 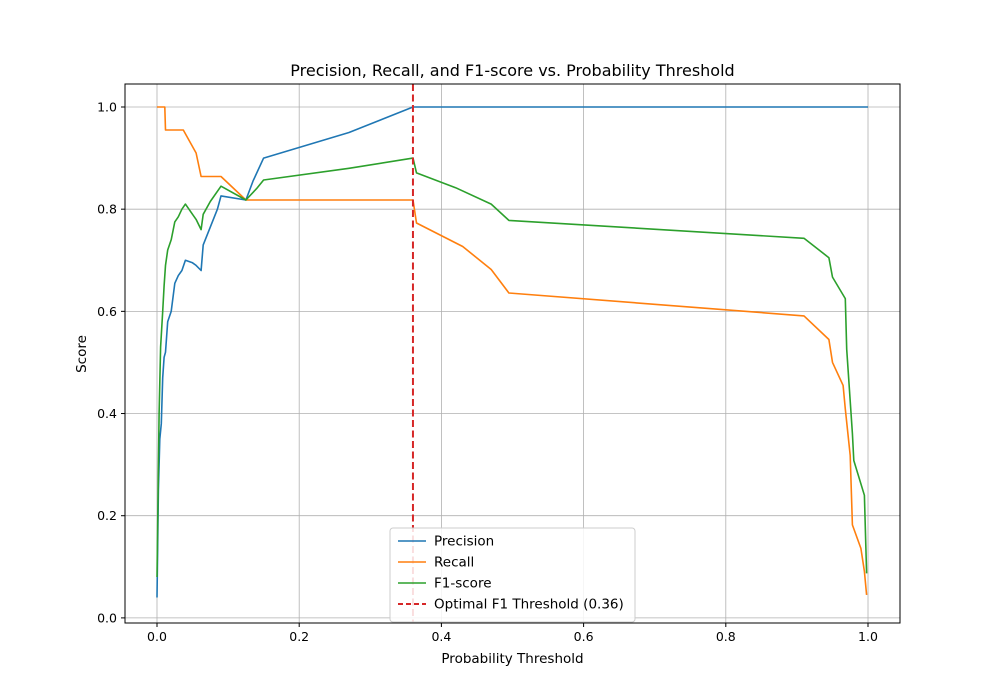 I want to click on x-tick-label: 0.8, so click(x=726, y=636).